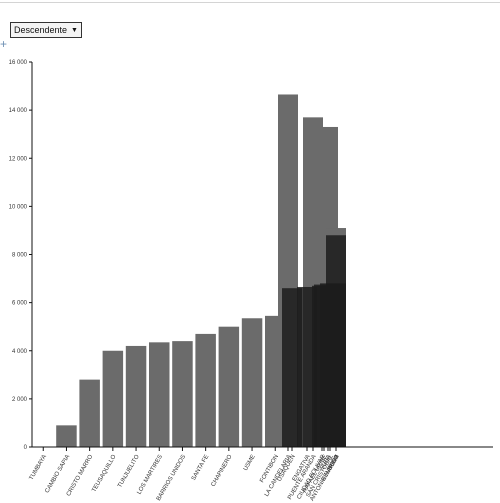 This screenshot has width=500, height=503. Describe the element at coordinates (38, 467) in the screenshot. I see `x-tick-label: TUMBAYA` at that location.